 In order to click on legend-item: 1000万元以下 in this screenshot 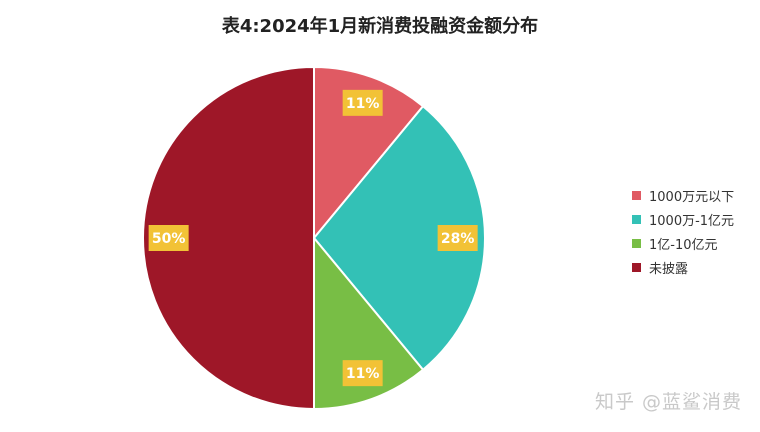, I will do `click(683, 195)`.